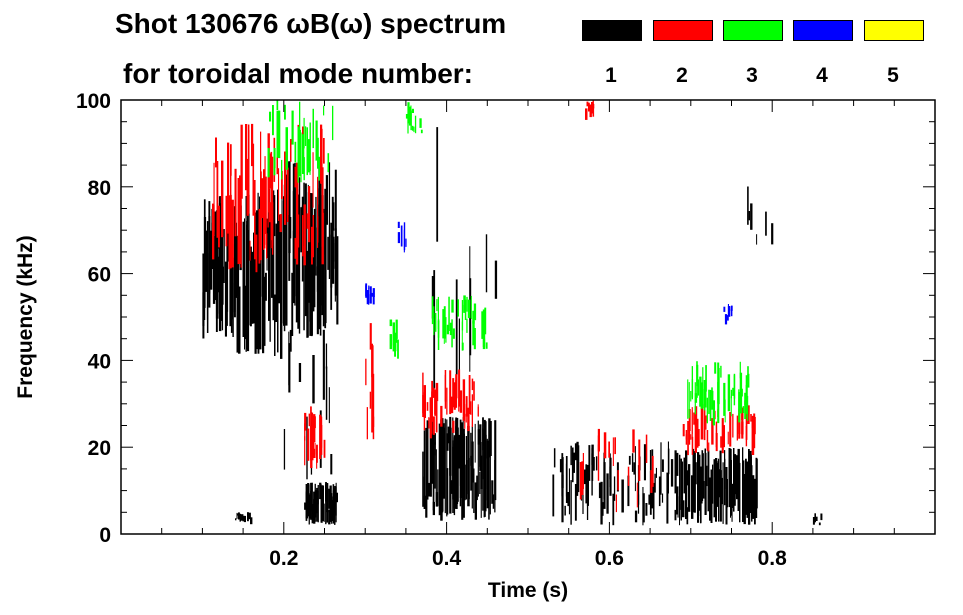 The width and height of the screenshot is (963, 615). Describe the element at coordinates (752, 75) in the screenshot. I see `legend-label-mode-3: 3` at that location.